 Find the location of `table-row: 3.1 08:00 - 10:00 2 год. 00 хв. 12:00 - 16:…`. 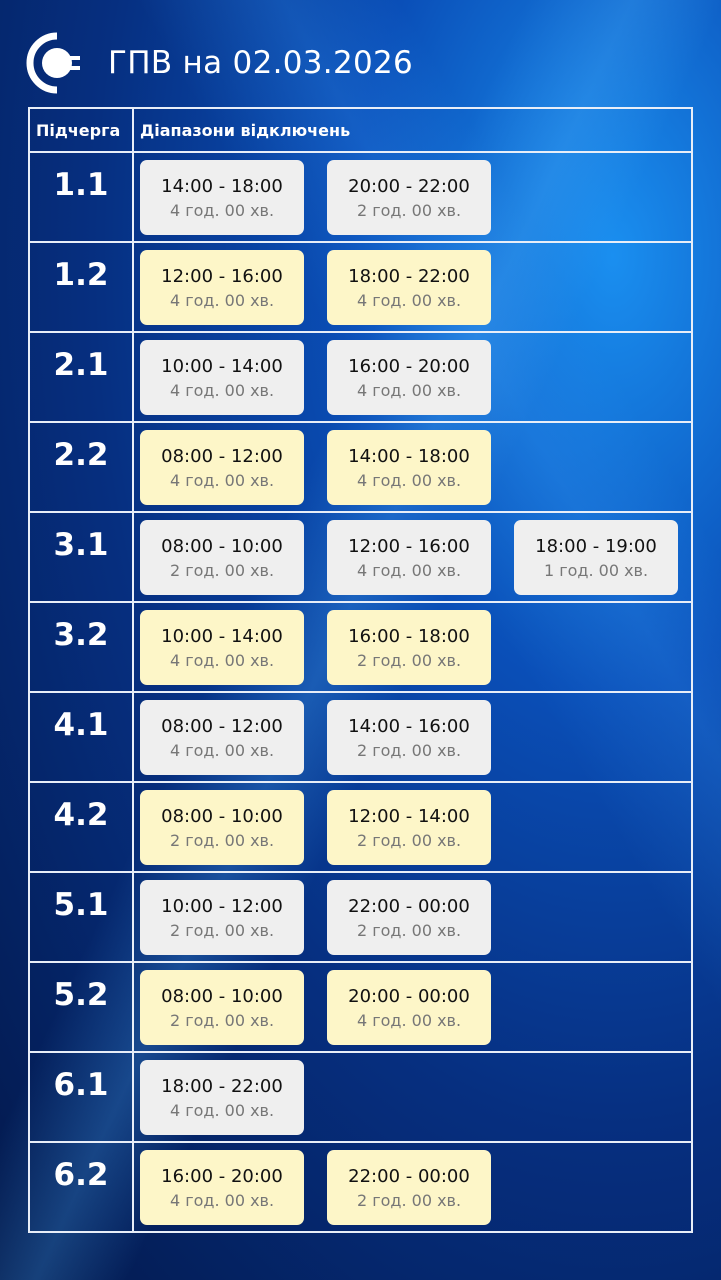

table-row: 3.1 08:00 - 10:00 2 год. 00 хв. 12:00 - 16:… is located at coordinates (360, 557).